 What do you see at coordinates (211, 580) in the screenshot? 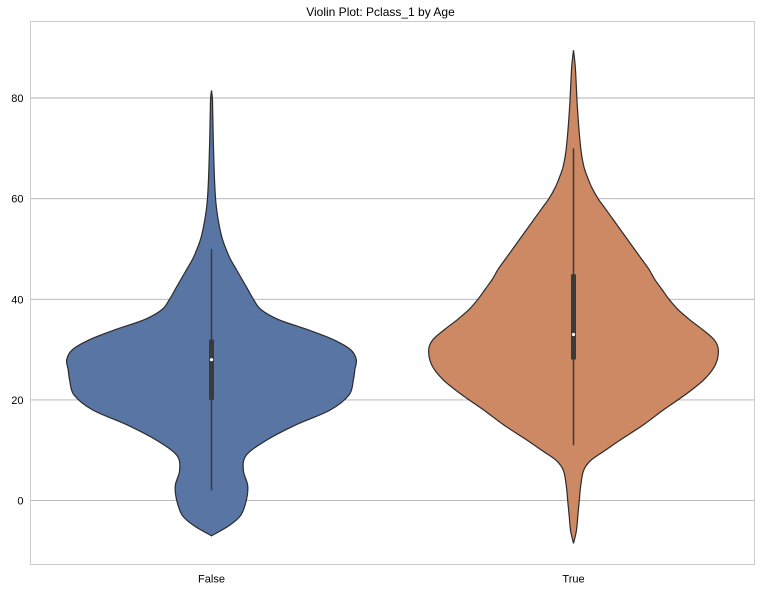
I see `x-tick-label: False` at bounding box center [211, 580].